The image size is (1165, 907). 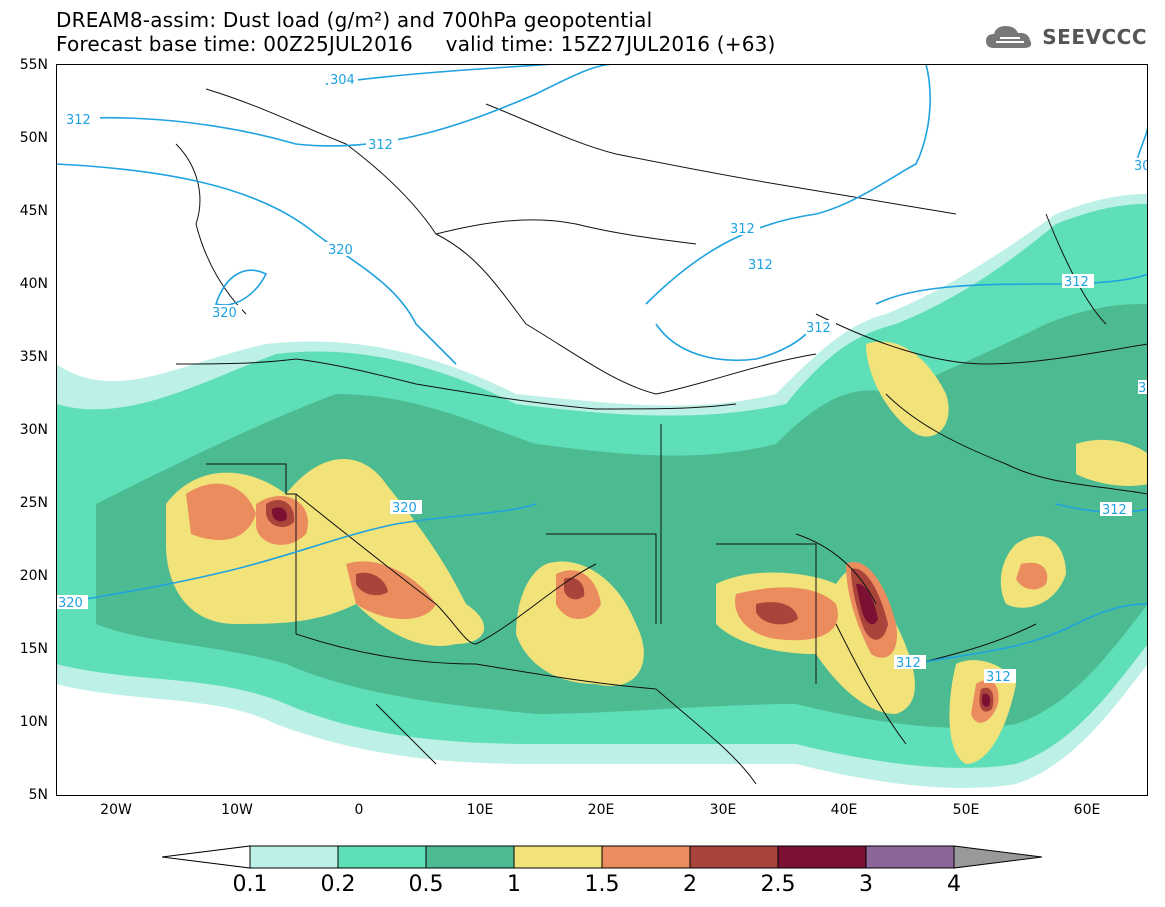 What do you see at coordinates (426, 884) in the screenshot?
I see `colorbar-tick: 0.5` at bounding box center [426, 884].